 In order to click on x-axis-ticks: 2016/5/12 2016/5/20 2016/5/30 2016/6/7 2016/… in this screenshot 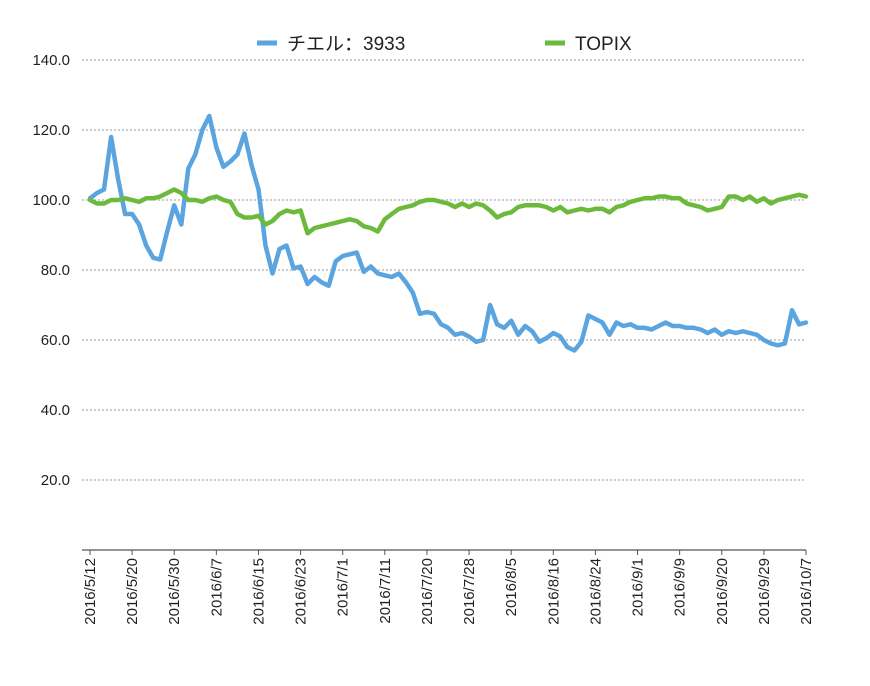, I will do `click(448, 587)`.